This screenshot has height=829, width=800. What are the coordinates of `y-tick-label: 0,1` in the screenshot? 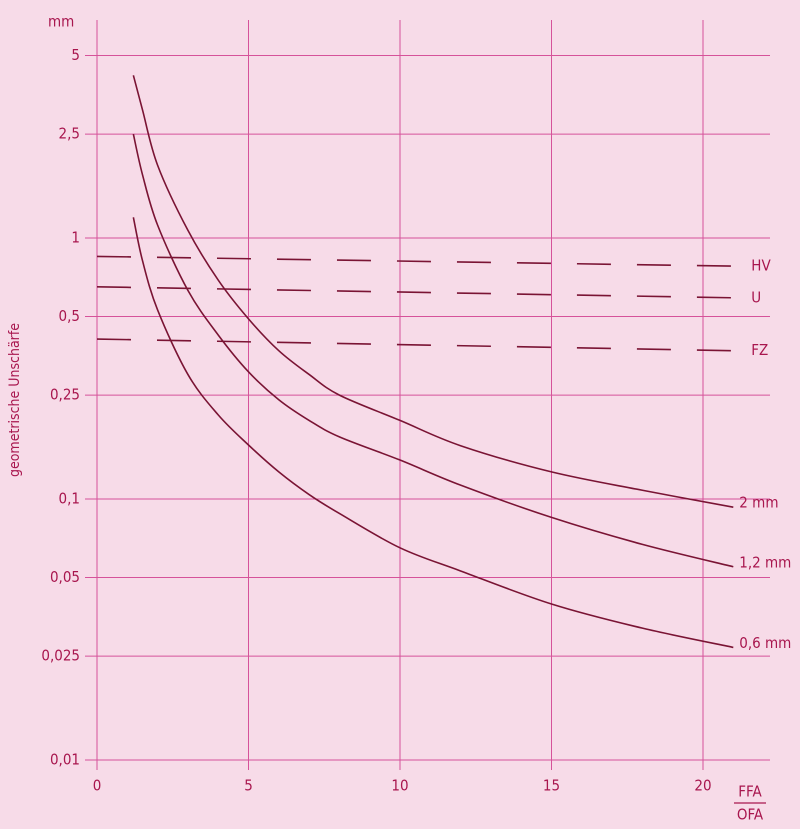 It's located at (69, 498).